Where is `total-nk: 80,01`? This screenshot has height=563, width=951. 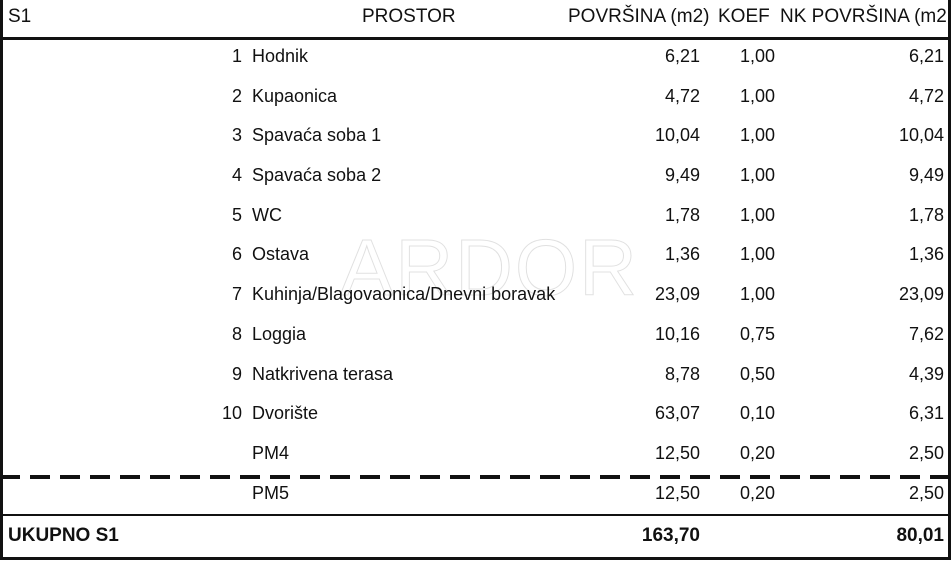 total-nk: 80,01 is located at coordinates (920, 535).